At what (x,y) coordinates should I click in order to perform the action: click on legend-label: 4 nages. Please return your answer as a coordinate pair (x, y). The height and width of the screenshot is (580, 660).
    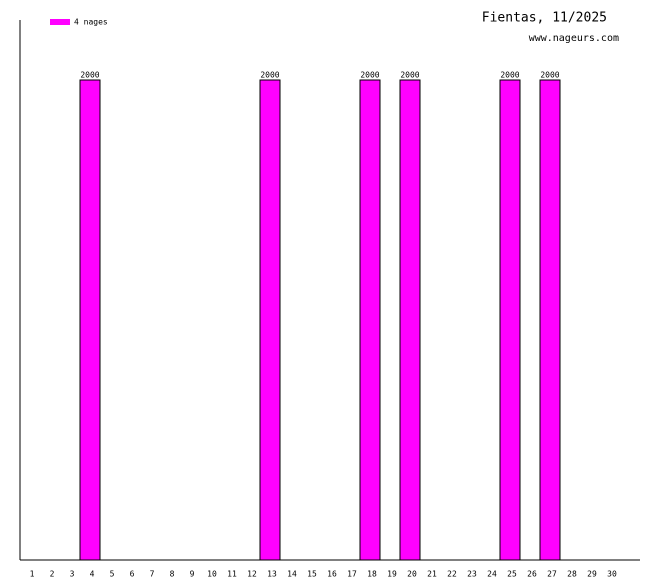
    Looking at the image, I should click on (91, 22).